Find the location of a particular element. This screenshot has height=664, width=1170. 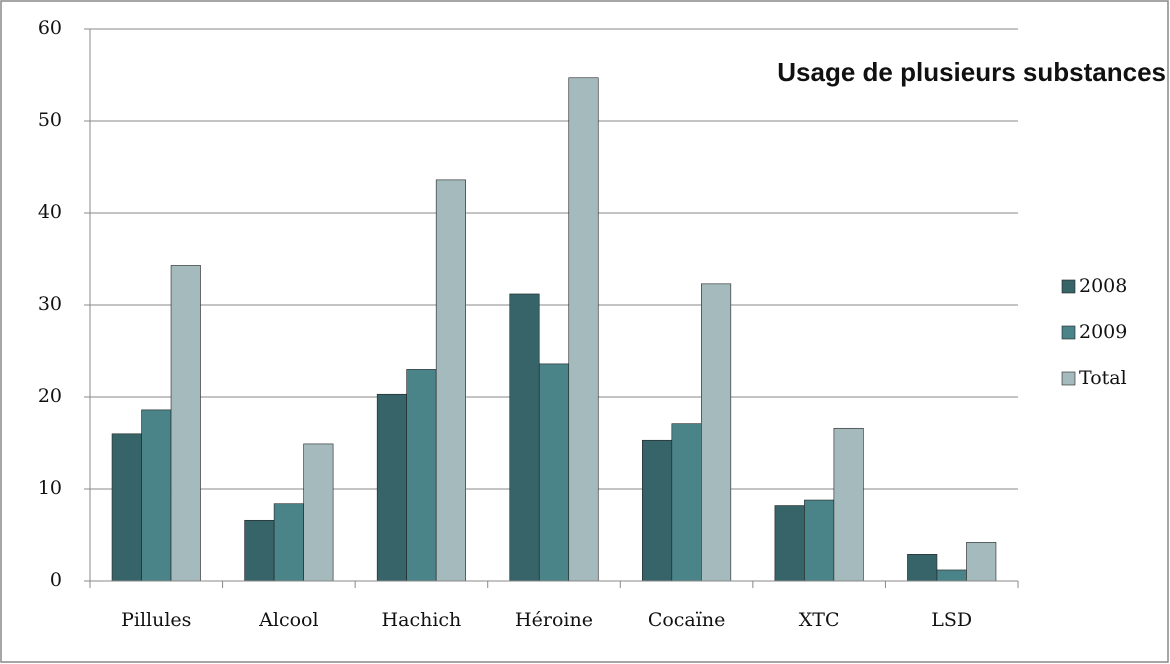

legend-label: Total is located at coordinates (1103, 378).